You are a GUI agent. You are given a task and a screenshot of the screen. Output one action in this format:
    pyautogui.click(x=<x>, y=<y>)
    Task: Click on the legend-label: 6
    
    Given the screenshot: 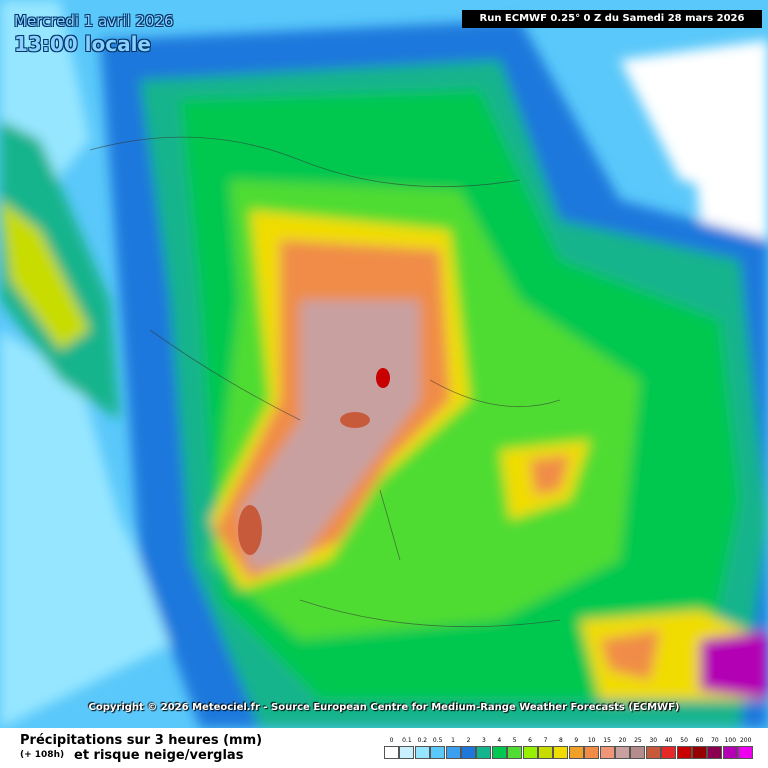 What is the action you would take?
    pyautogui.click(x=530, y=740)
    